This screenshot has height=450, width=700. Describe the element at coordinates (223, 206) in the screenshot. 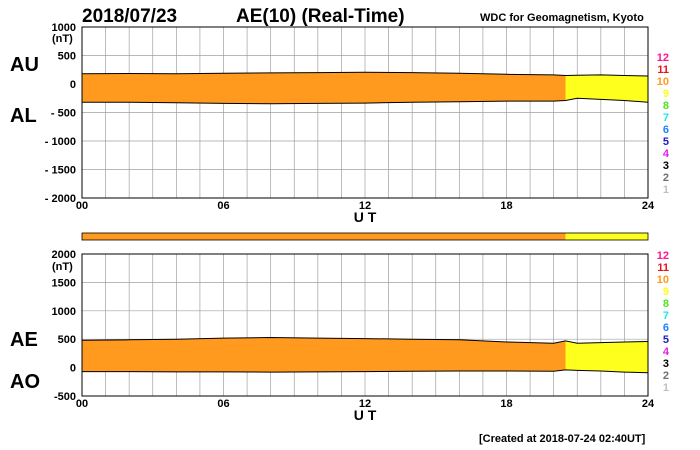

I see `au-al-x-tick-label: 06` at that location.